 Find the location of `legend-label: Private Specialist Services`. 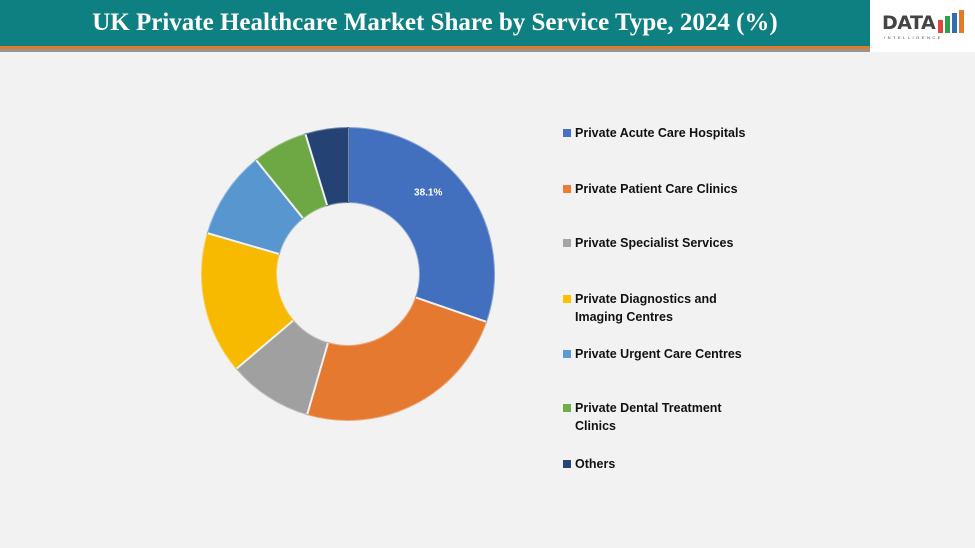

legend-label: Private Specialist Services is located at coordinates (654, 243).